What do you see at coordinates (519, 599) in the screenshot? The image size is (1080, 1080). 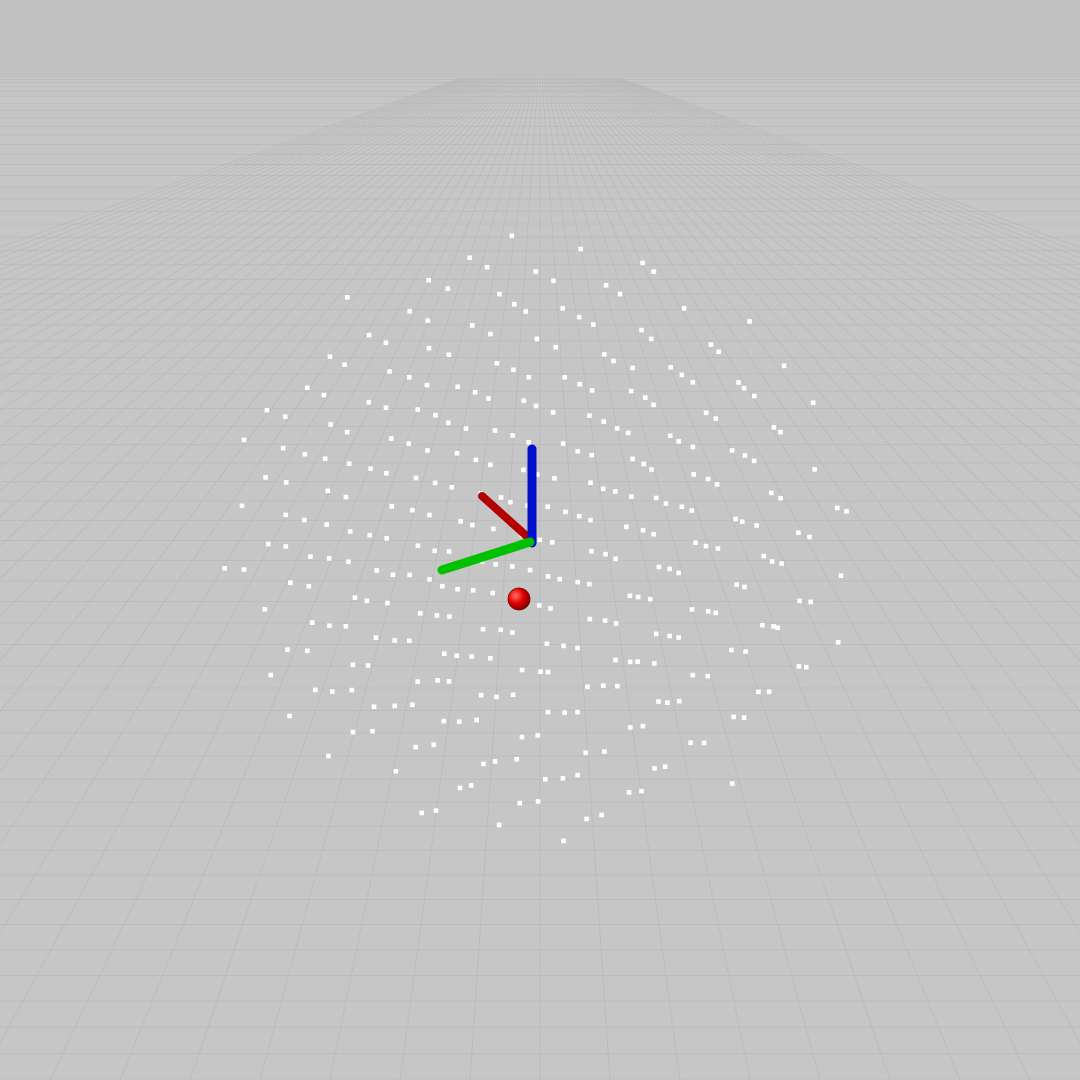 I see `sphere-marker-icon` at bounding box center [519, 599].